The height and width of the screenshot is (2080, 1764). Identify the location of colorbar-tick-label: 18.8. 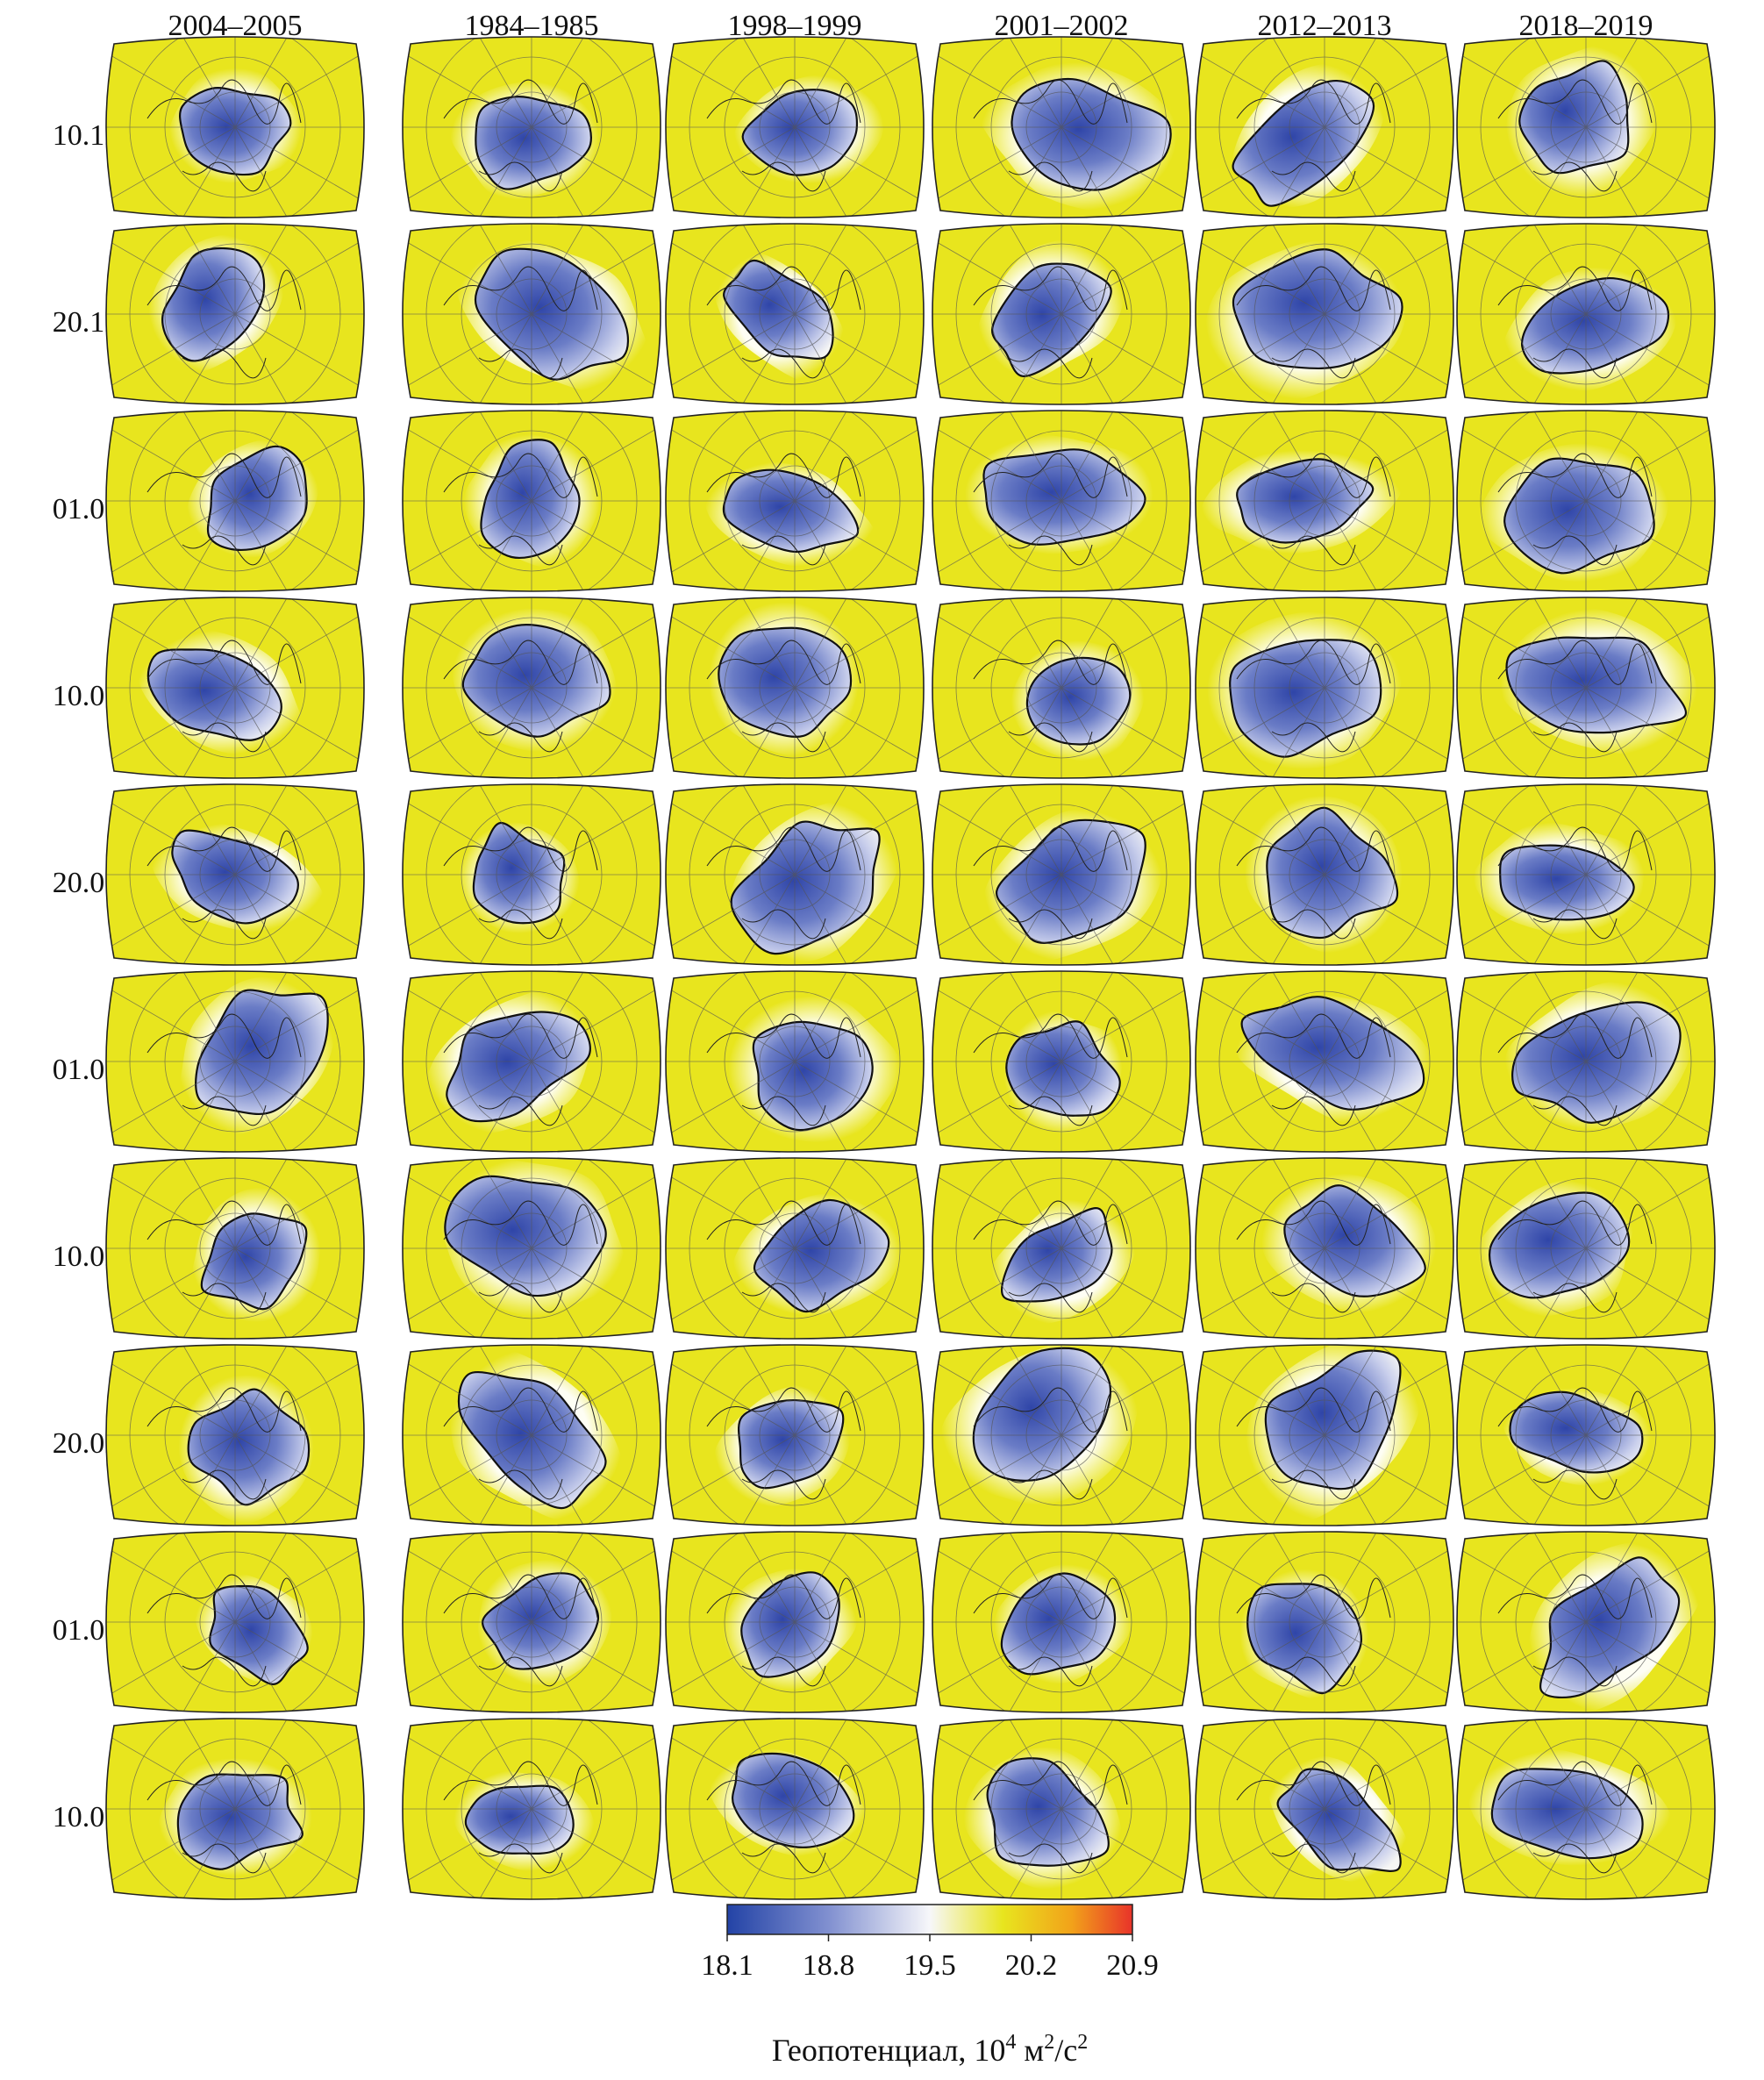
(829, 1965).